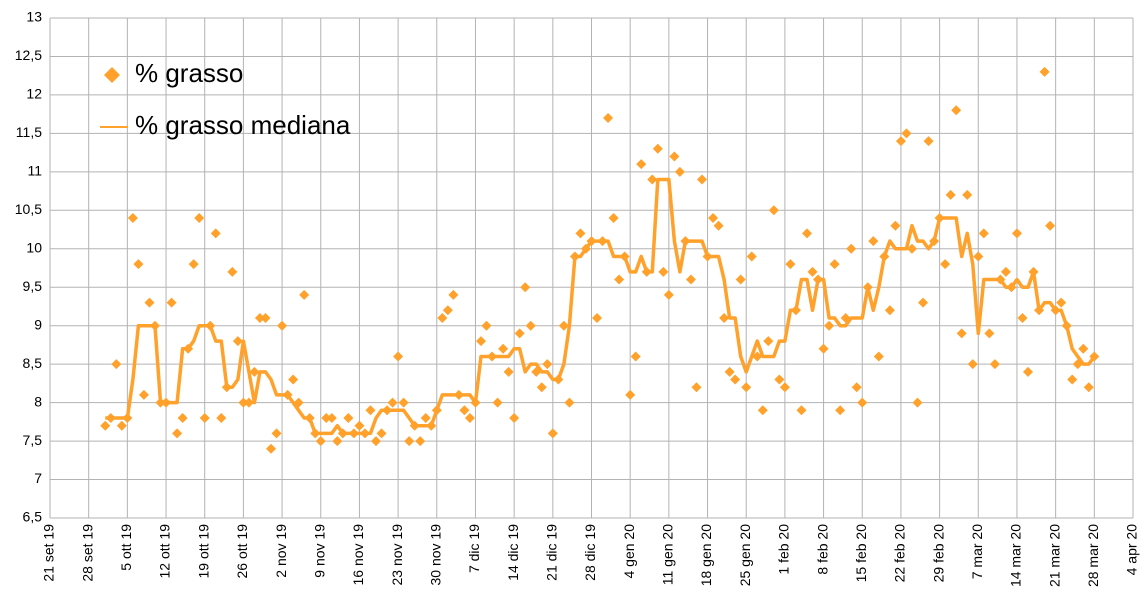 The height and width of the screenshot is (605, 1146). What do you see at coordinates (861, 553) in the screenshot?
I see `x-tick-label: 15 feb 20` at bounding box center [861, 553].